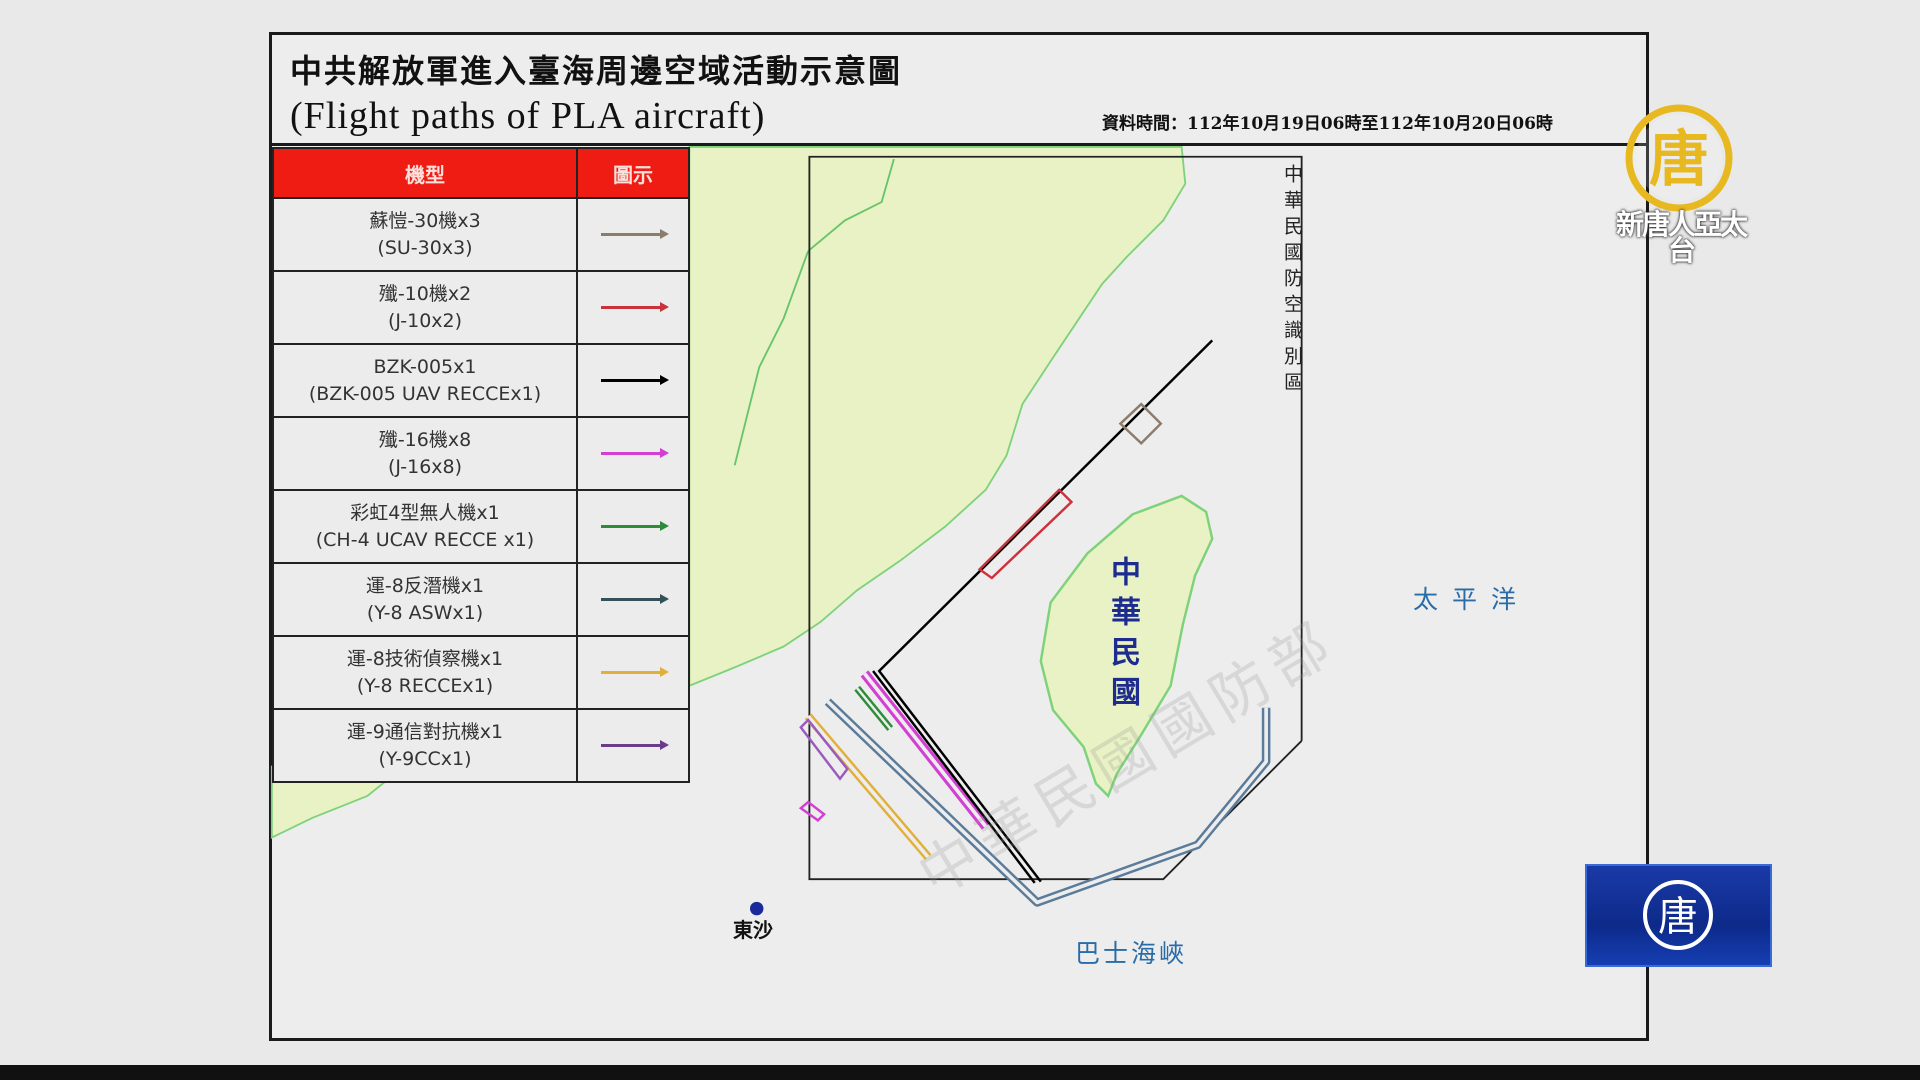 The image size is (1920, 1080). I want to click on legend-row: BZK-005x1 (BZK-005 UAV RECCEx1), so click(481, 380).